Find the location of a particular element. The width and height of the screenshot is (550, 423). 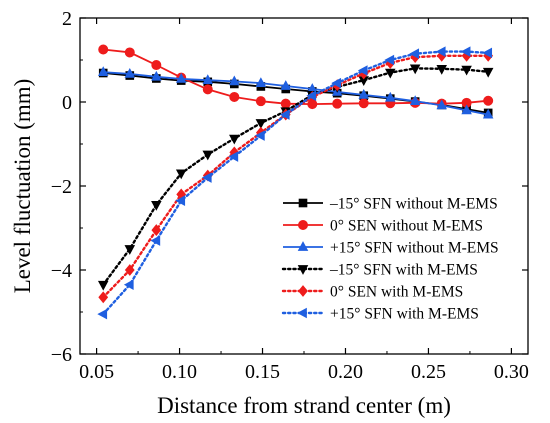

x-axis-title: Distance from strand center (m) is located at coordinates (304, 405).